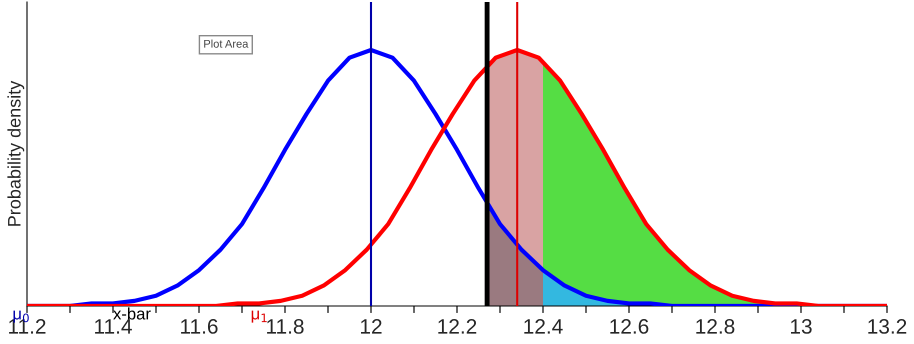 The height and width of the screenshot is (344, 914). Describe the element at coordinates (259, 316) in the screenshot. I see `ref-line-label: μ$_{1}$` at that location.